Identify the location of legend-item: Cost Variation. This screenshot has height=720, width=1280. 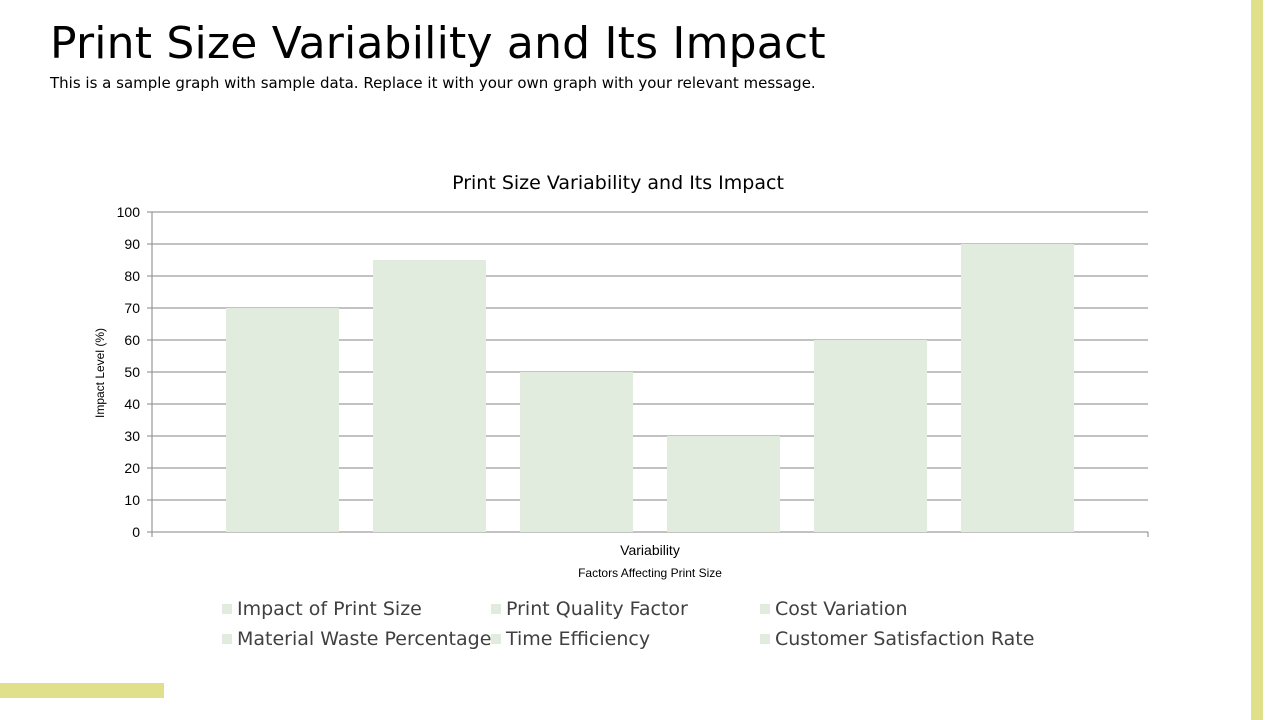
(901, 609).